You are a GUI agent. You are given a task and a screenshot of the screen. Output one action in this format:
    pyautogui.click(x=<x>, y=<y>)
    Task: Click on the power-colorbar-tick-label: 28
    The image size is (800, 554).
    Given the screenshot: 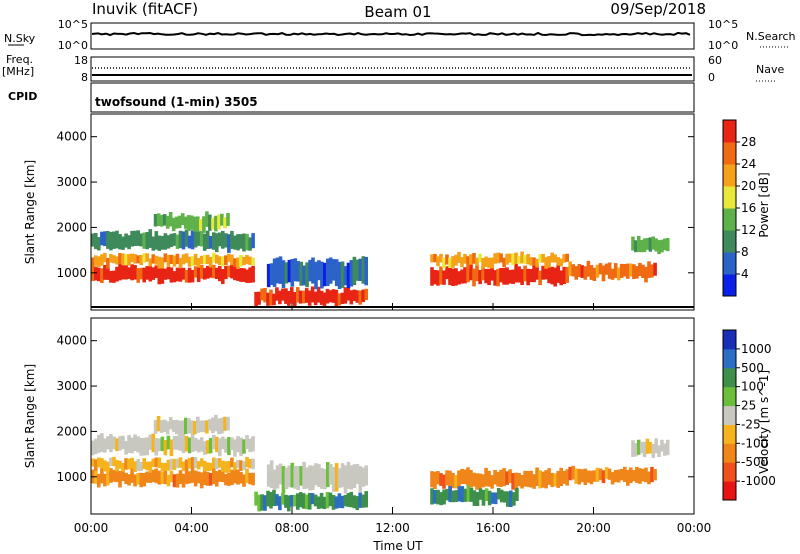 What is the action you would take?
    pyautogui.click(x=748, y=142)
    